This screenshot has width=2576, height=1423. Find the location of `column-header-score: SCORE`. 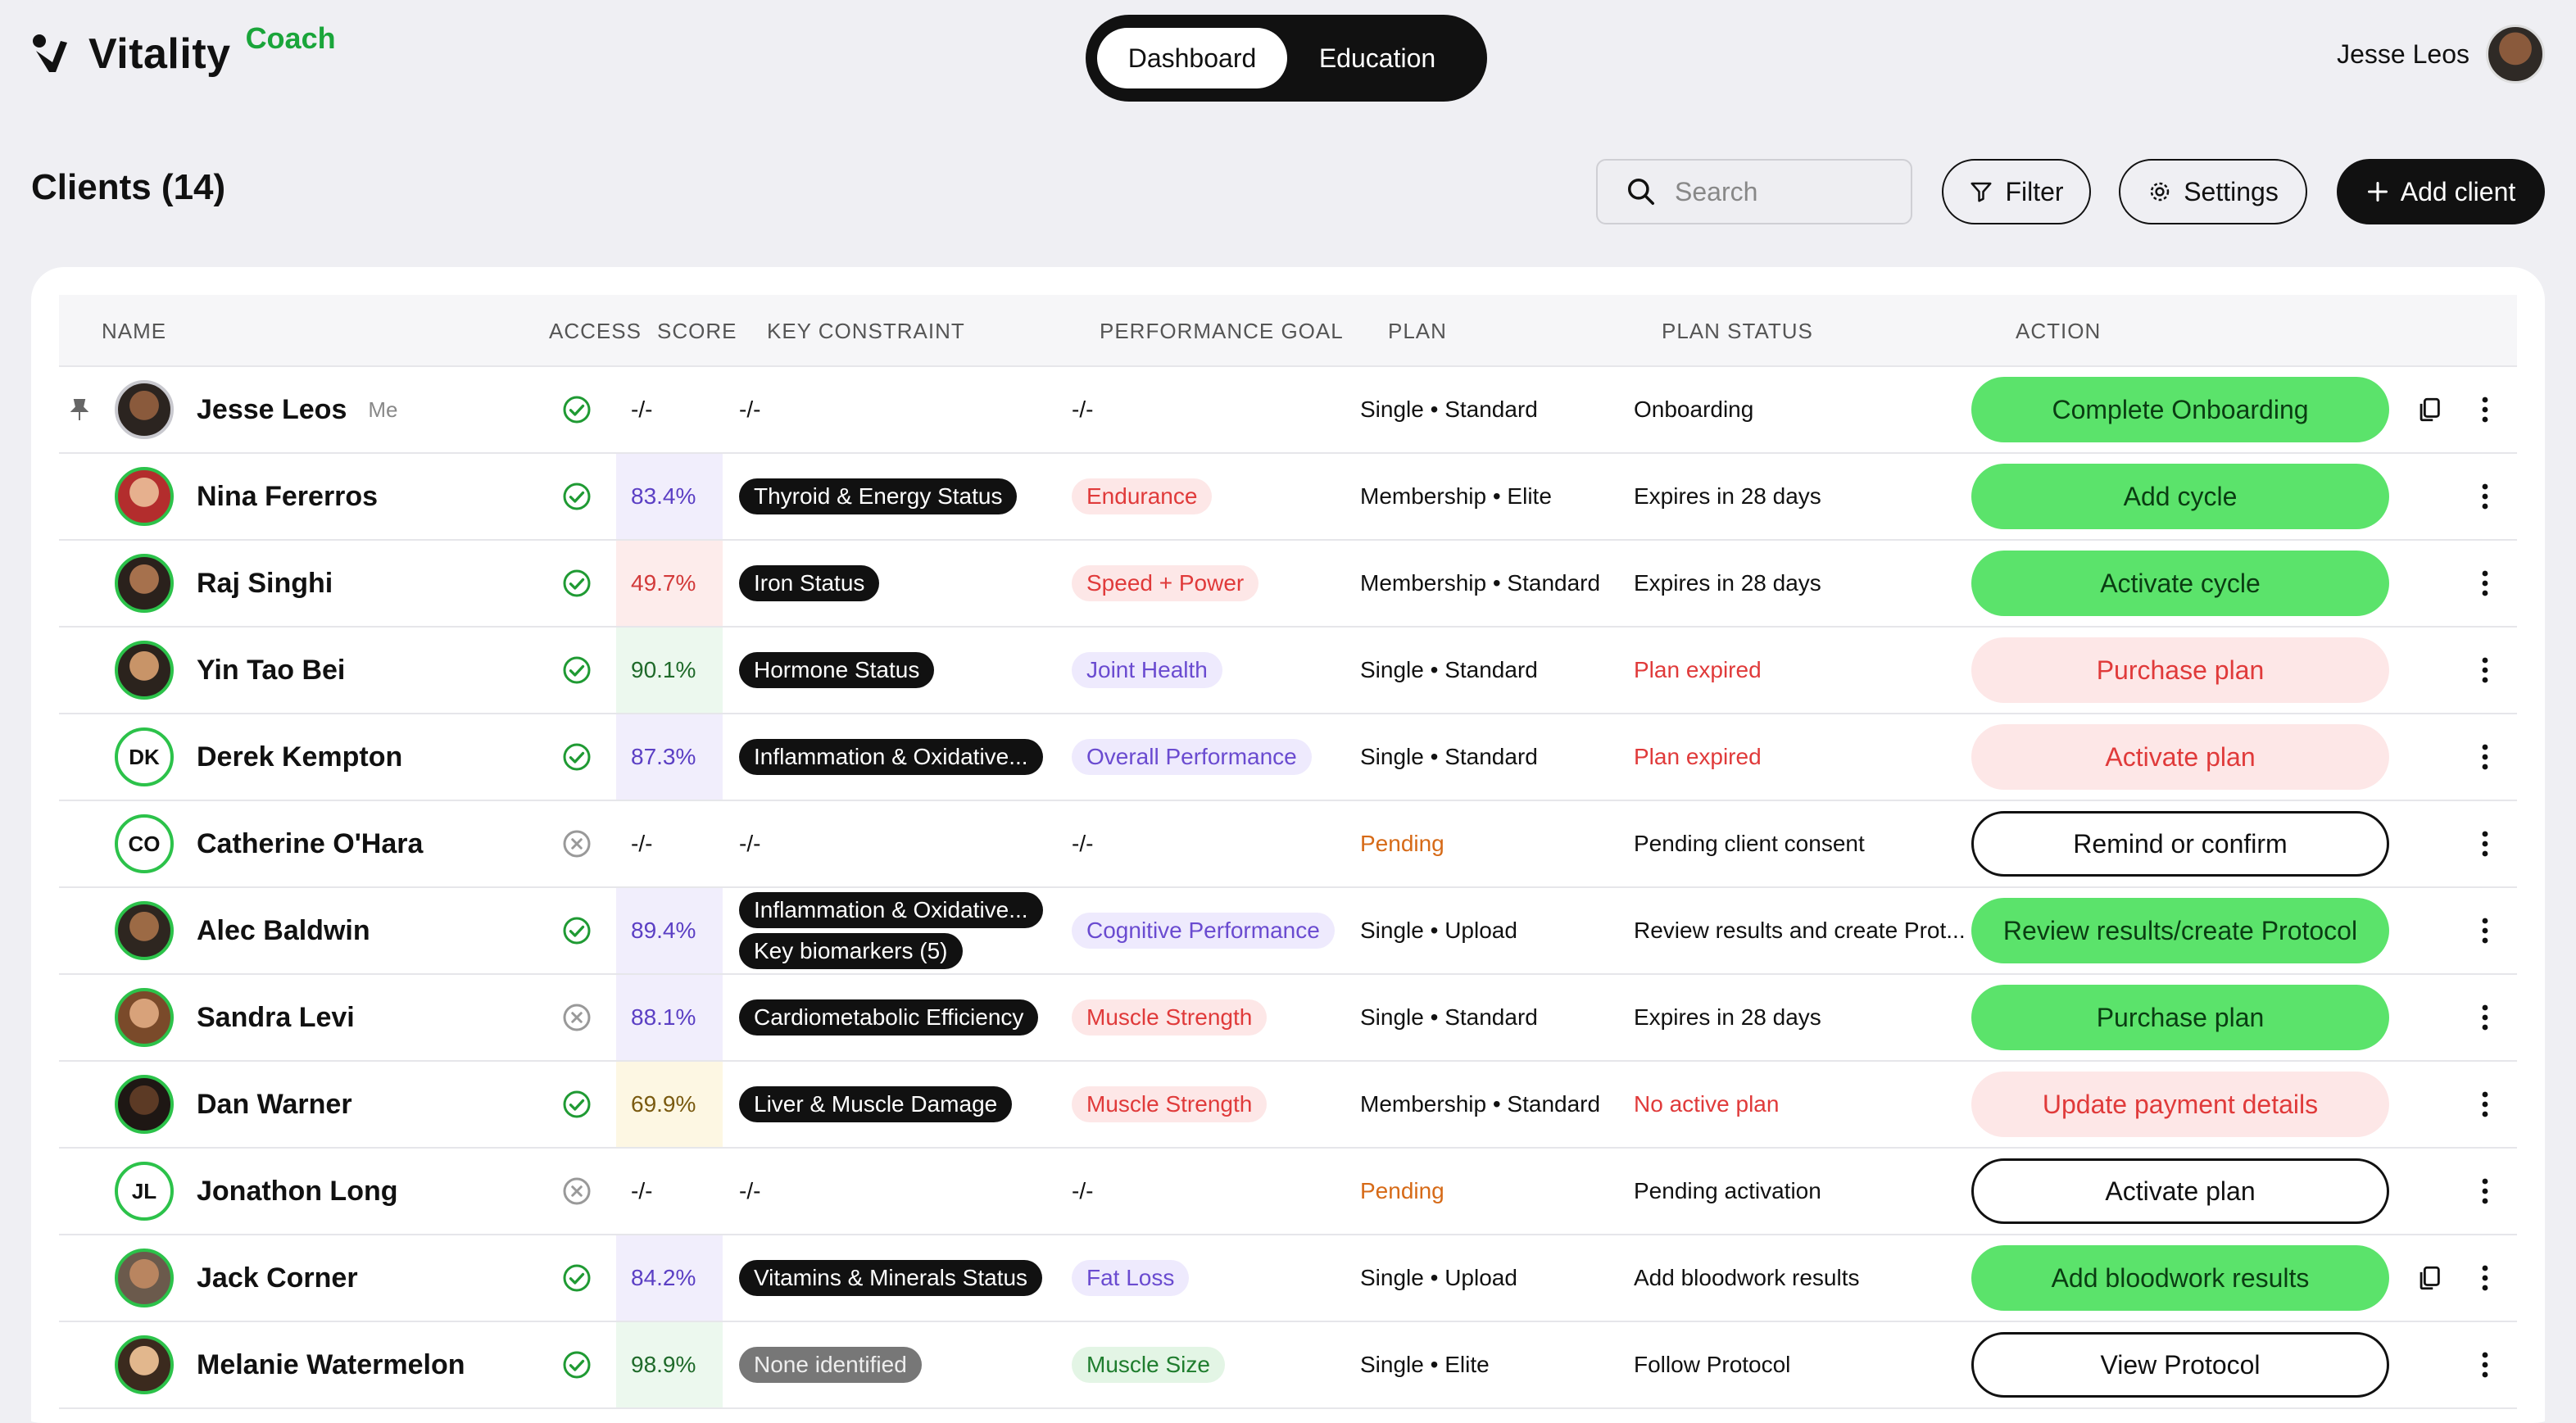

column-header-score: SCORE is located at coordinates (697, 331).